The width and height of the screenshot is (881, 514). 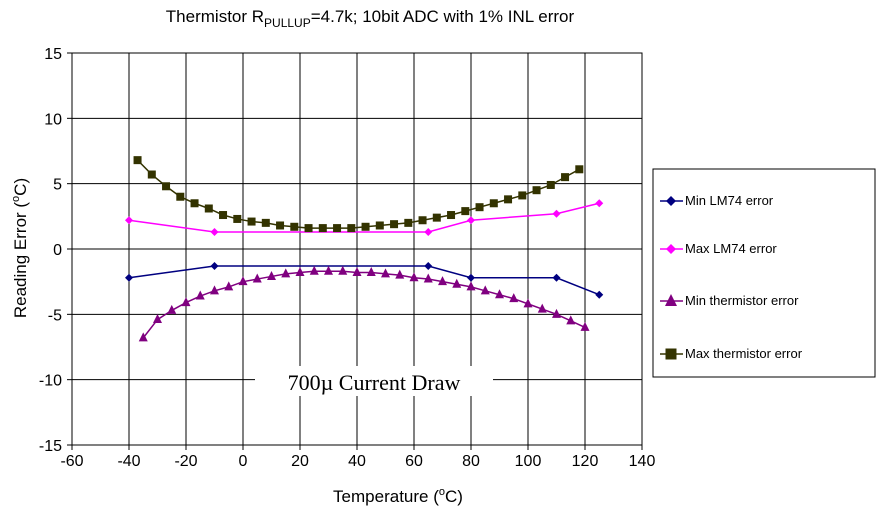 What do you see at coordinates (243, 461) in the screenshot?
I see `x-tick-label: 0` at bounding box center [243, 461].